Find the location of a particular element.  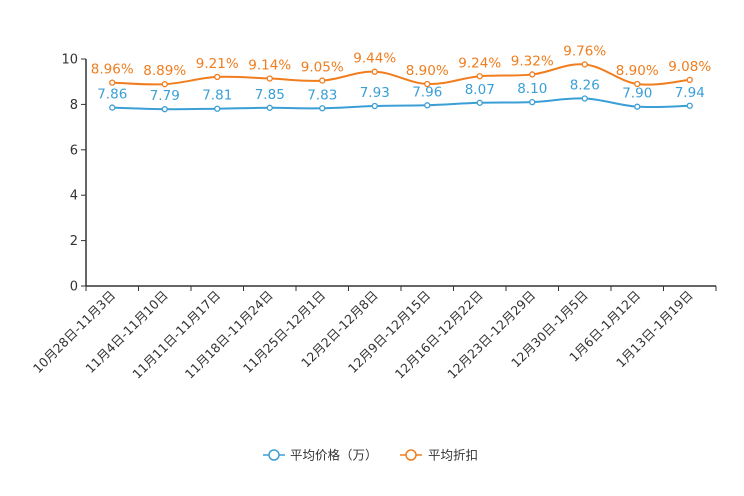

y-tick-label: 0 is located at coordinates (74, 287).